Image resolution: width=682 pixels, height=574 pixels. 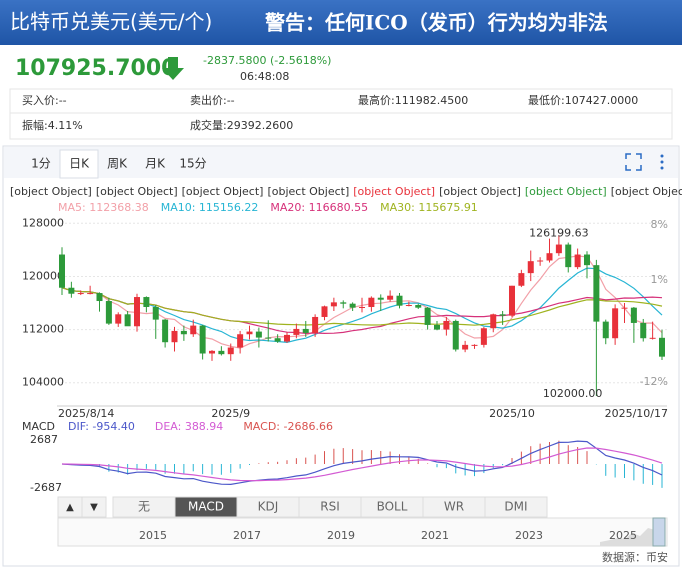 What do you see at coordinates (341, 535) in the screenshot?
I see `timeline-year: 2019` at bounding box center [341, 535].